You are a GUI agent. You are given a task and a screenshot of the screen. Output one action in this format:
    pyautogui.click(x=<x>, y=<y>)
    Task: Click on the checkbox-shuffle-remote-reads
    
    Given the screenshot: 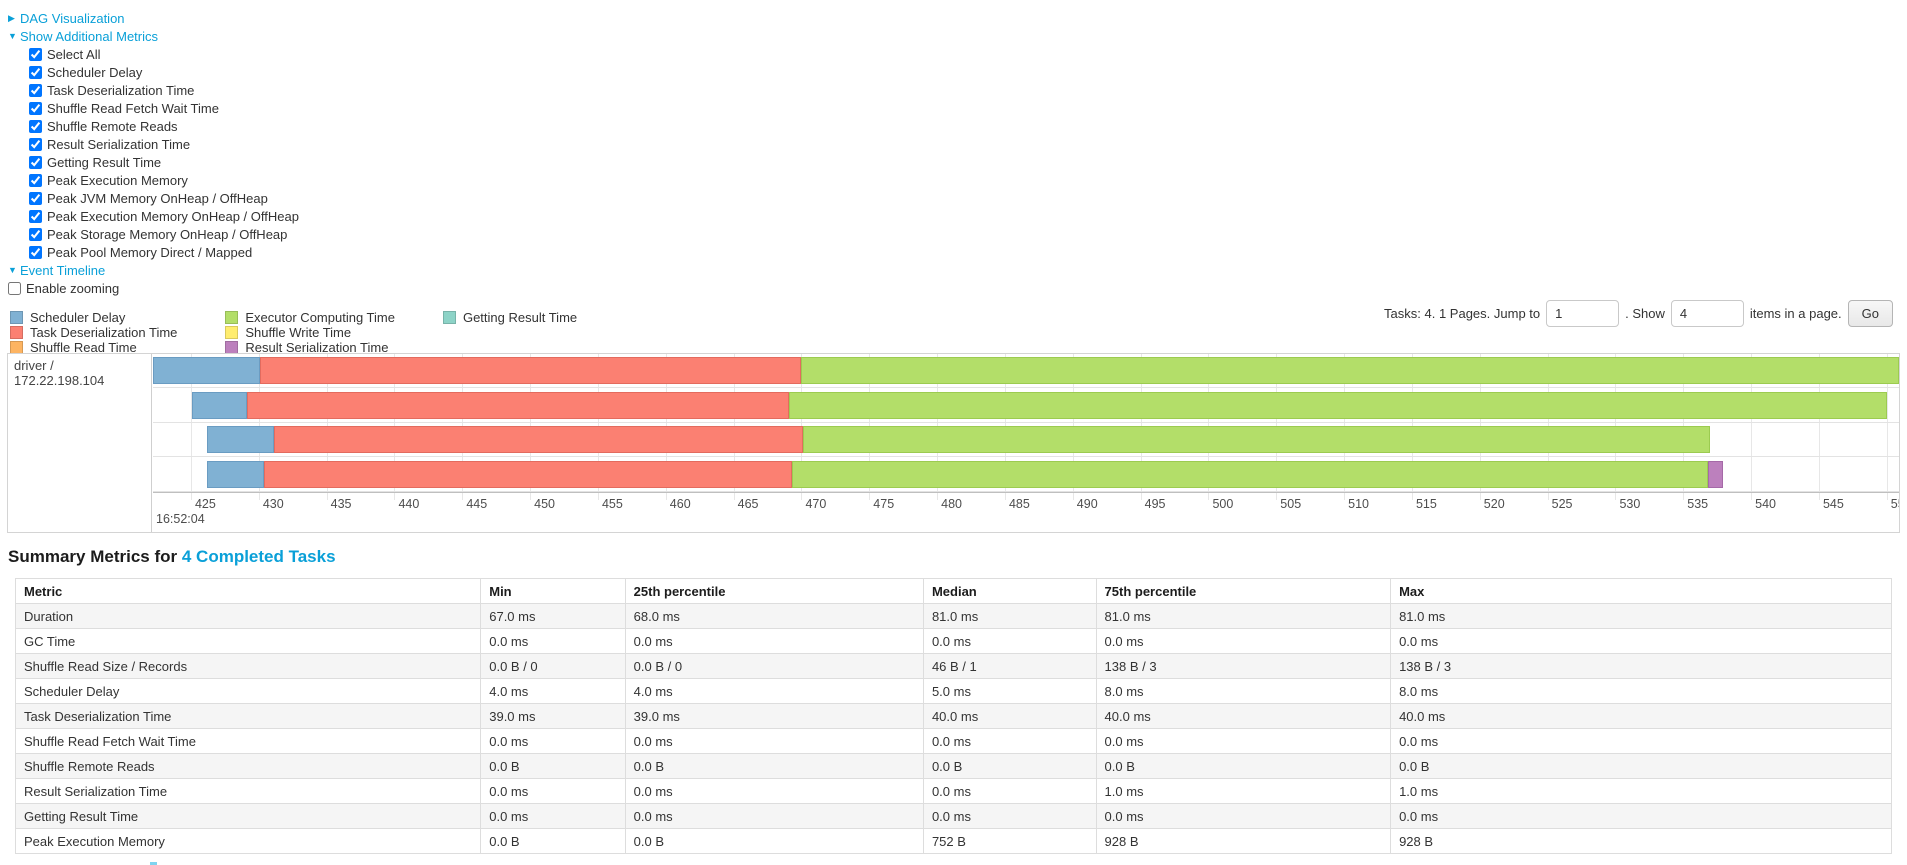 What is the action you would take?
    pyautogui.click(x=35, y=126)
    